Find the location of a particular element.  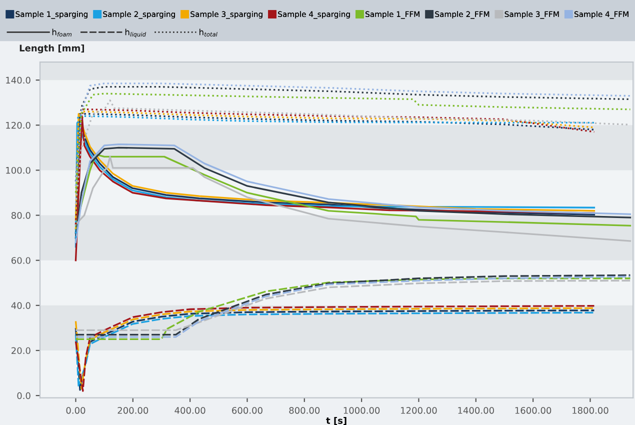

y-tick-label: 140.0 is located at coordinates (18, 80).